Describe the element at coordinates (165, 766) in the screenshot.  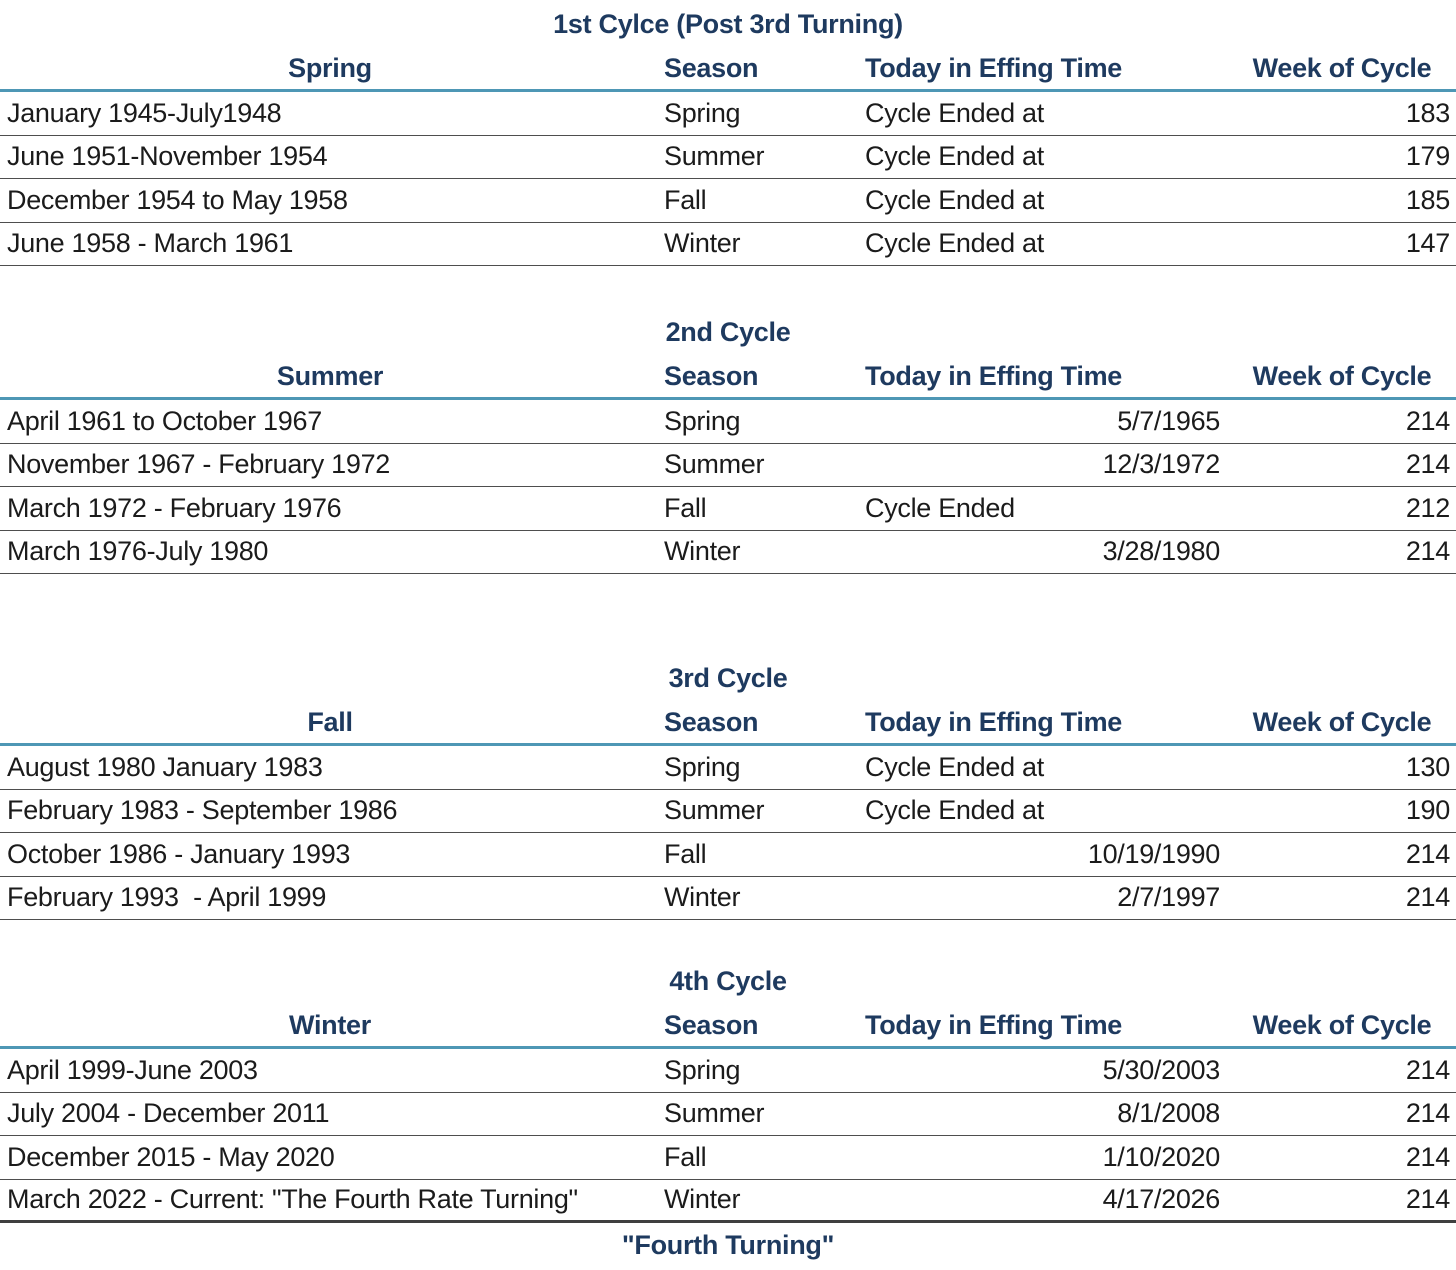
I see `cell-period: August 1980 January 1983` at that location.